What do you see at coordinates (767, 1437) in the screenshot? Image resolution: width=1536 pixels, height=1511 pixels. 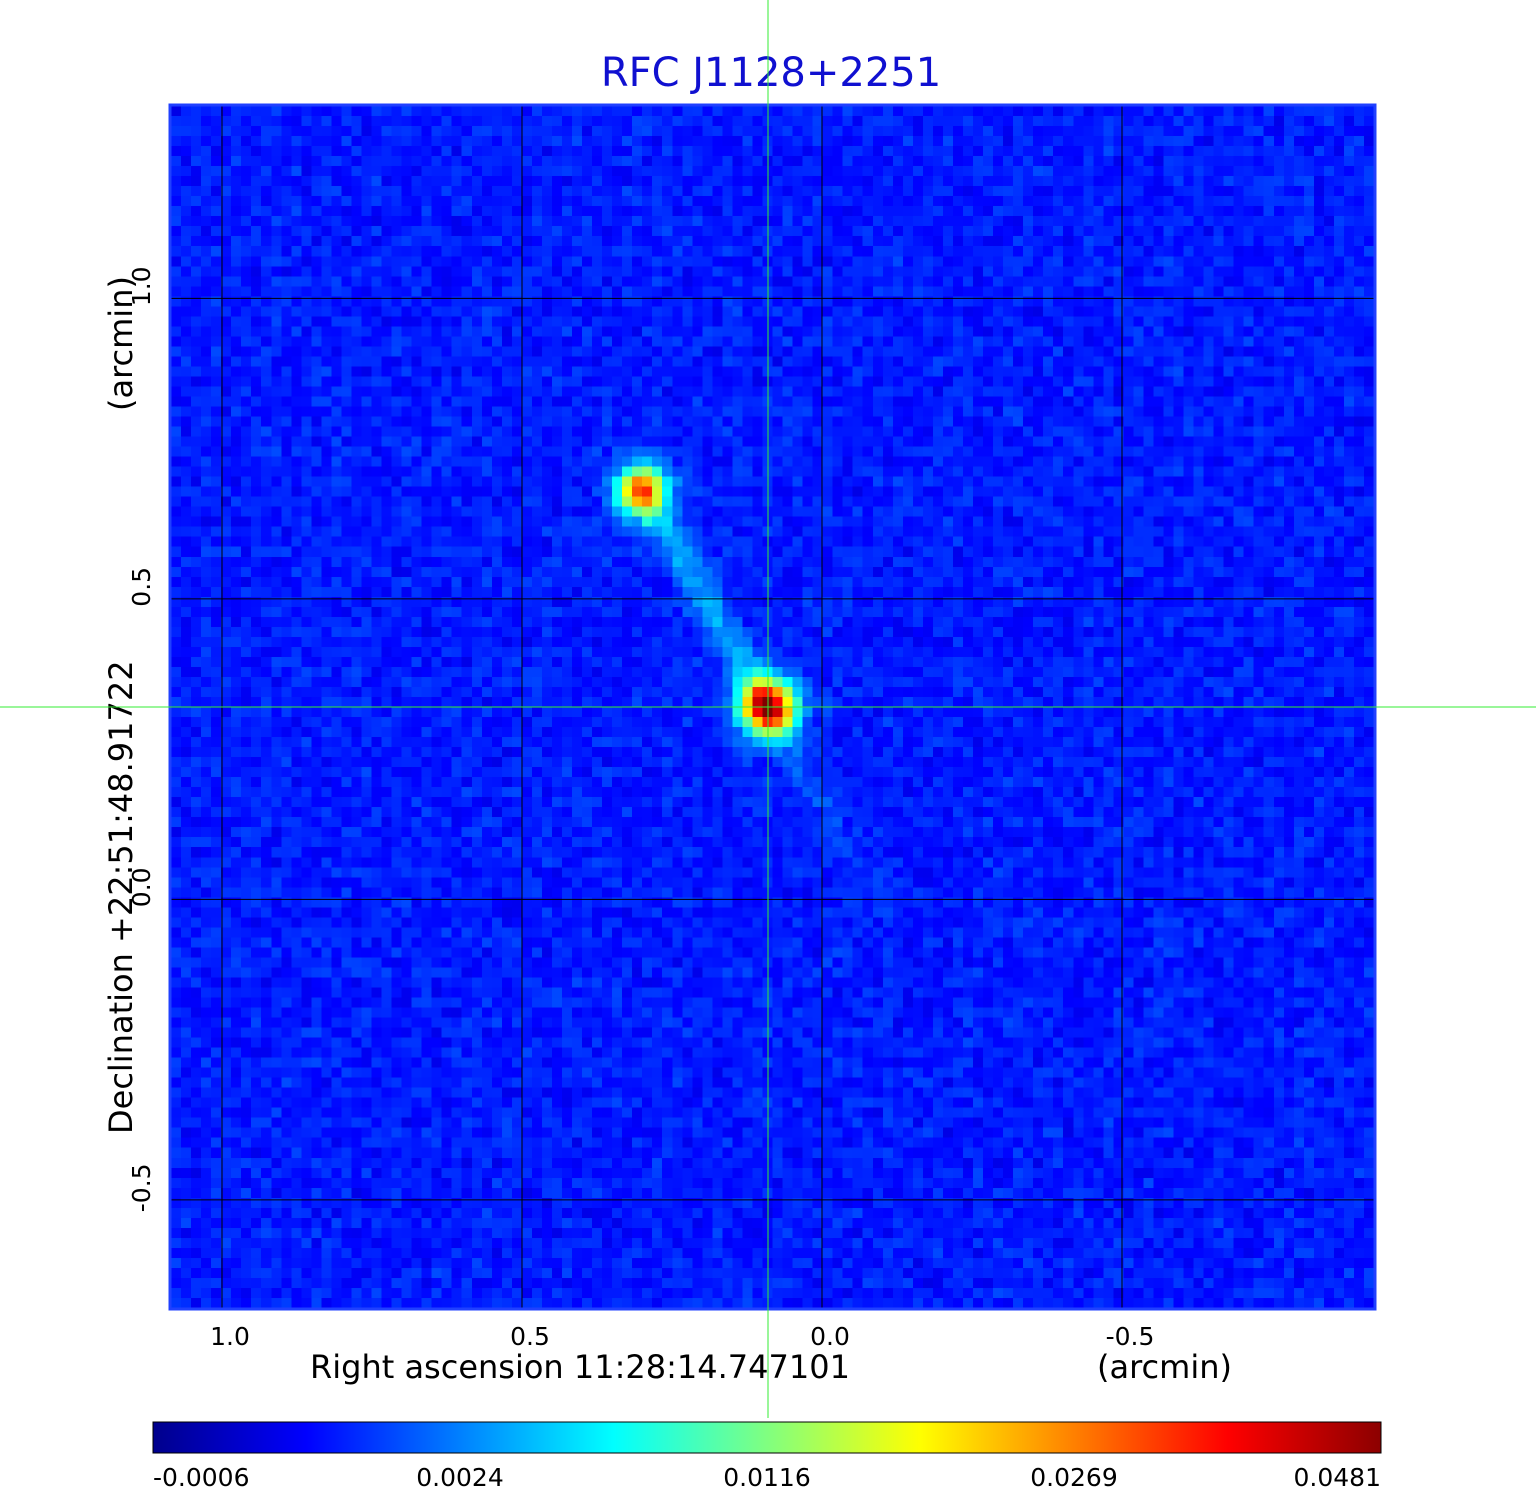 I see `colorbar-gradient` at bounding box center [767, 1437].